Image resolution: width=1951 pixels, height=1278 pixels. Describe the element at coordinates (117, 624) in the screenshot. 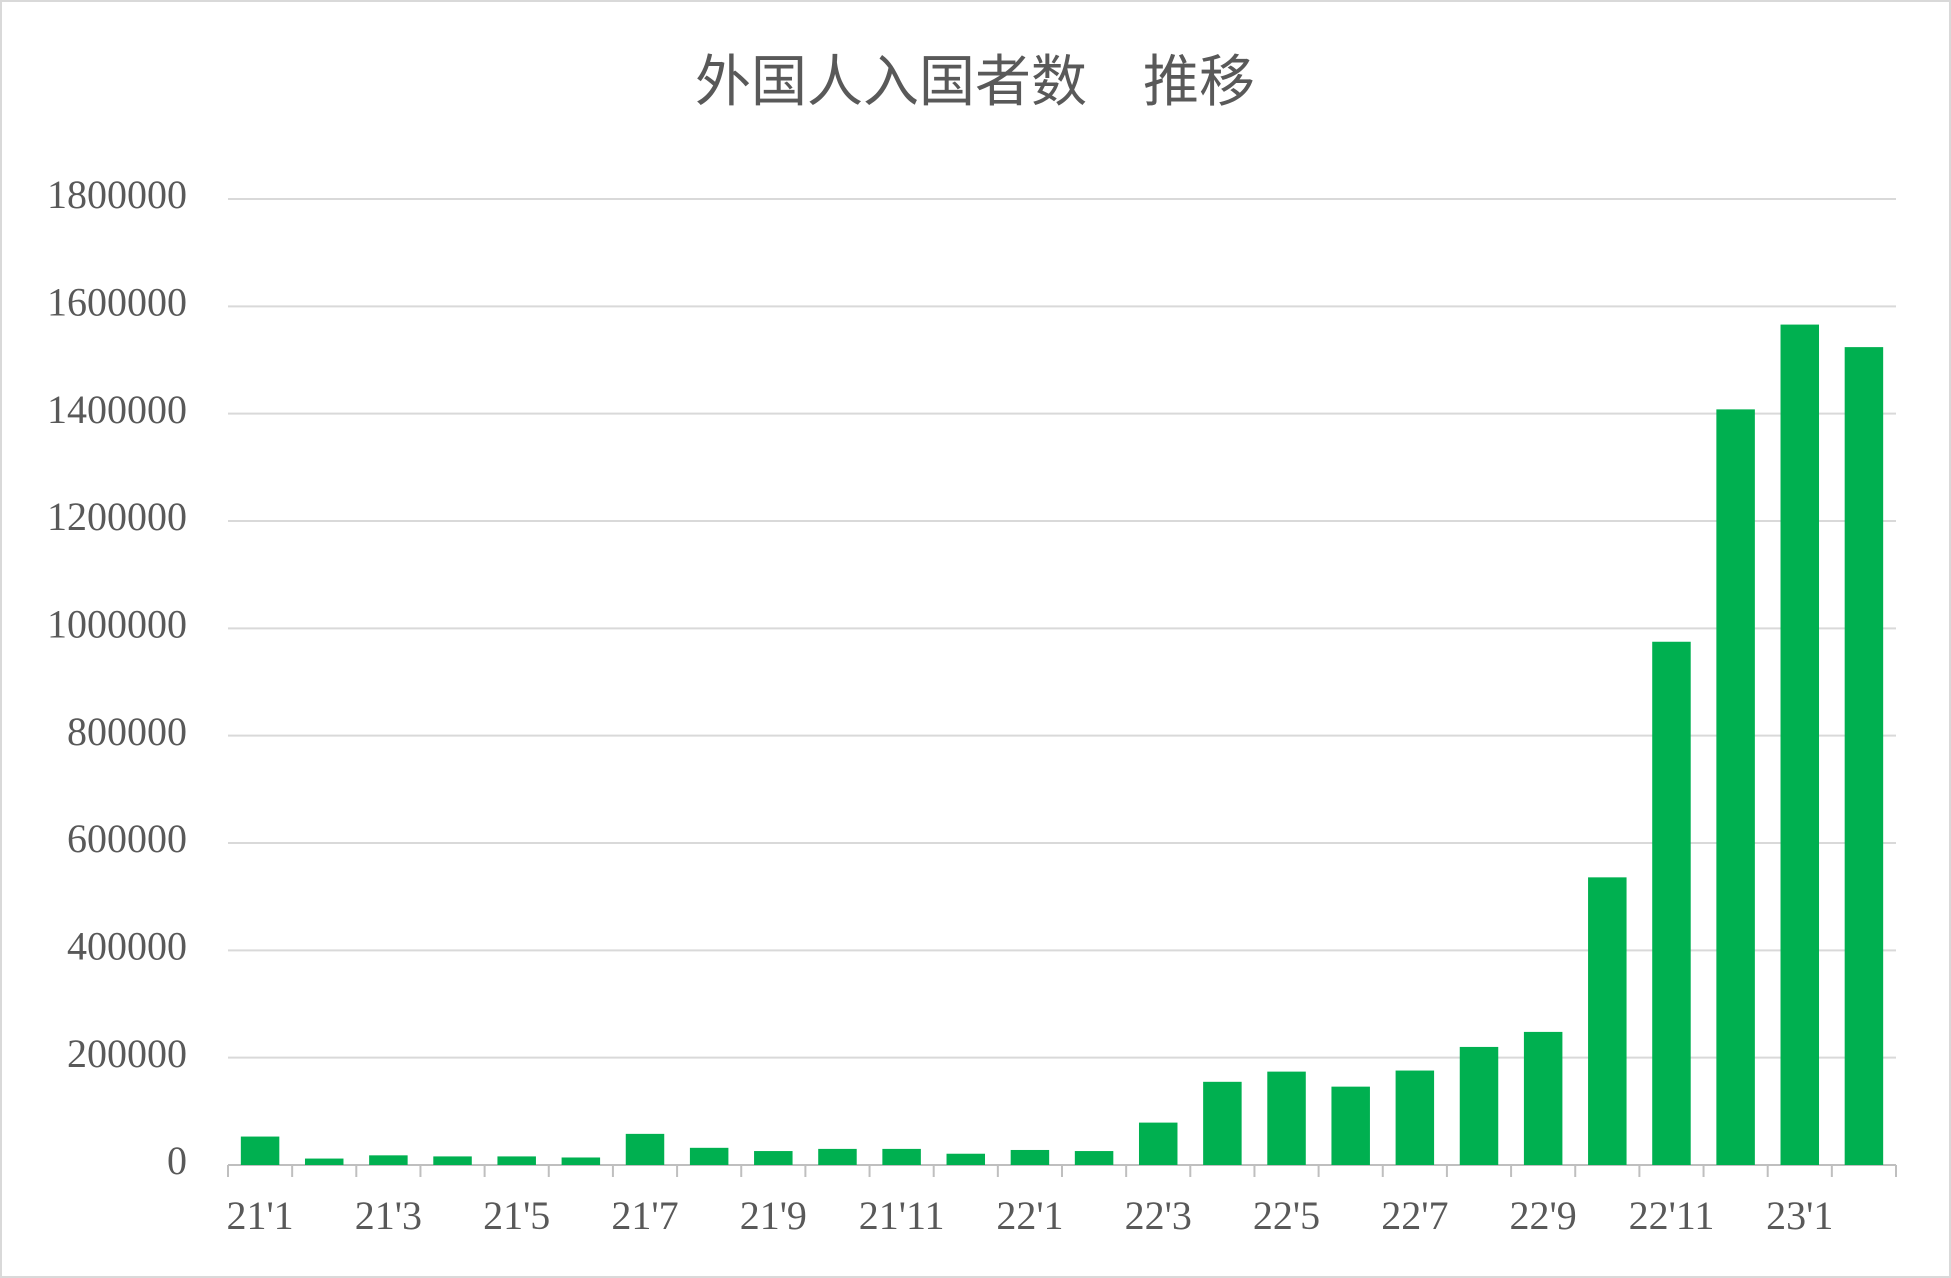

I see `y-tick-label: 1000000` at that location.